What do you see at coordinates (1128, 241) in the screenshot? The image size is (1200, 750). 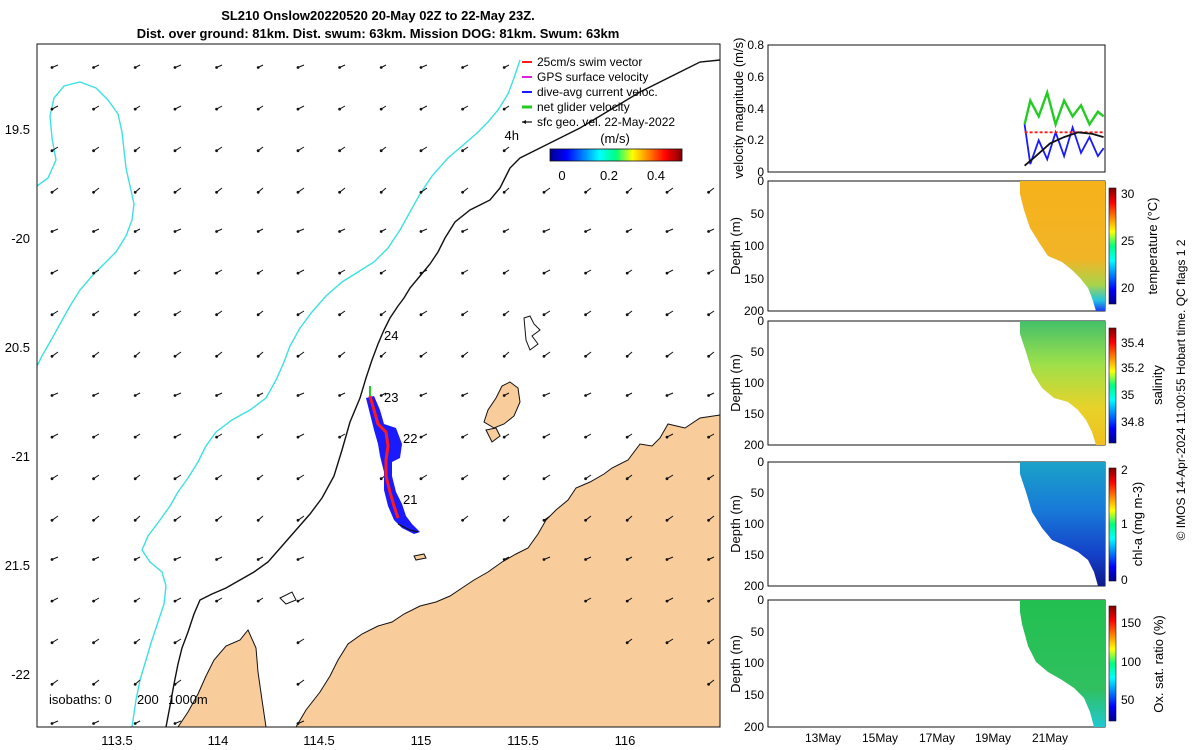 I see `temperature-cbar-tick: 25` at bounding box center [1128, 241].